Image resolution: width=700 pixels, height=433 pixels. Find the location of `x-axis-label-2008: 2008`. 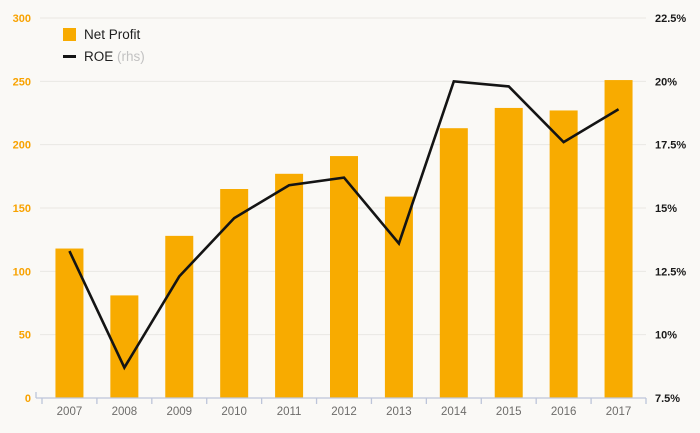

x-axis-label-2008: 2008 is located at coordinates (125, 412).